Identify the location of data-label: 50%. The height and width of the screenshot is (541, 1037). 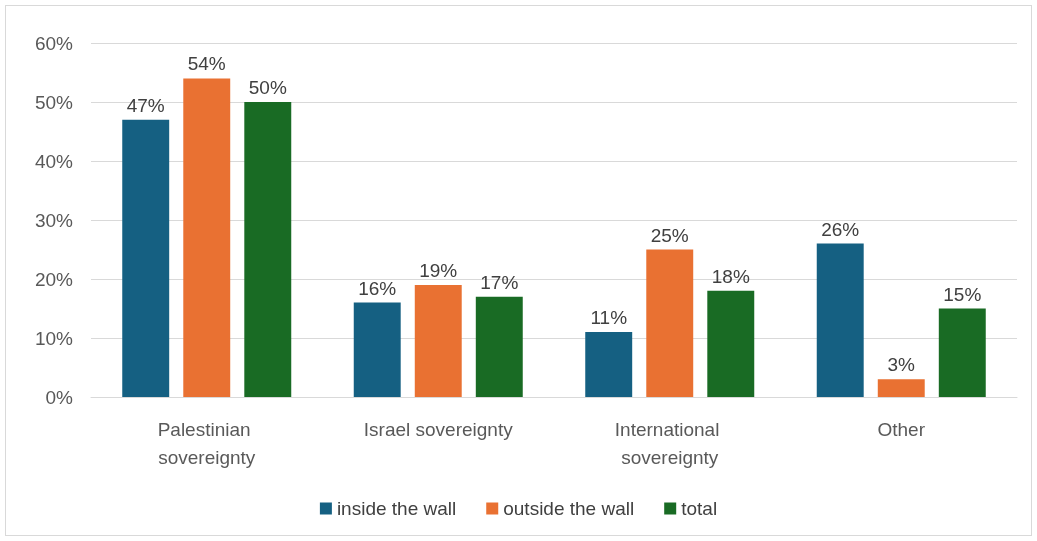
(267, 87).